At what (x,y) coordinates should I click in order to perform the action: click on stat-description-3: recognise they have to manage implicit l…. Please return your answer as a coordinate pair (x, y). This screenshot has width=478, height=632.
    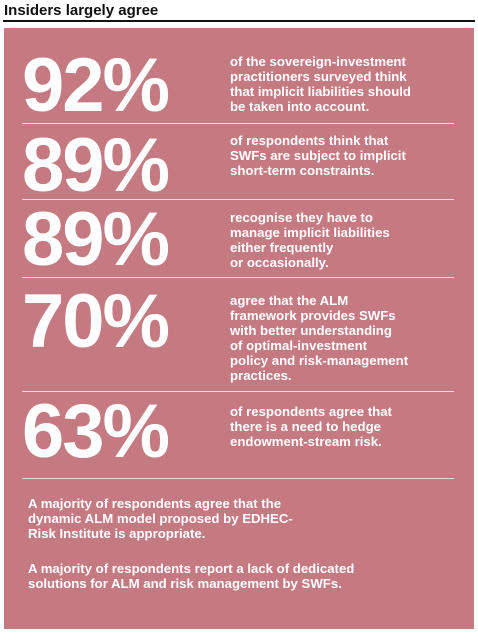
    Looking at the image, I should click on (310, 240).